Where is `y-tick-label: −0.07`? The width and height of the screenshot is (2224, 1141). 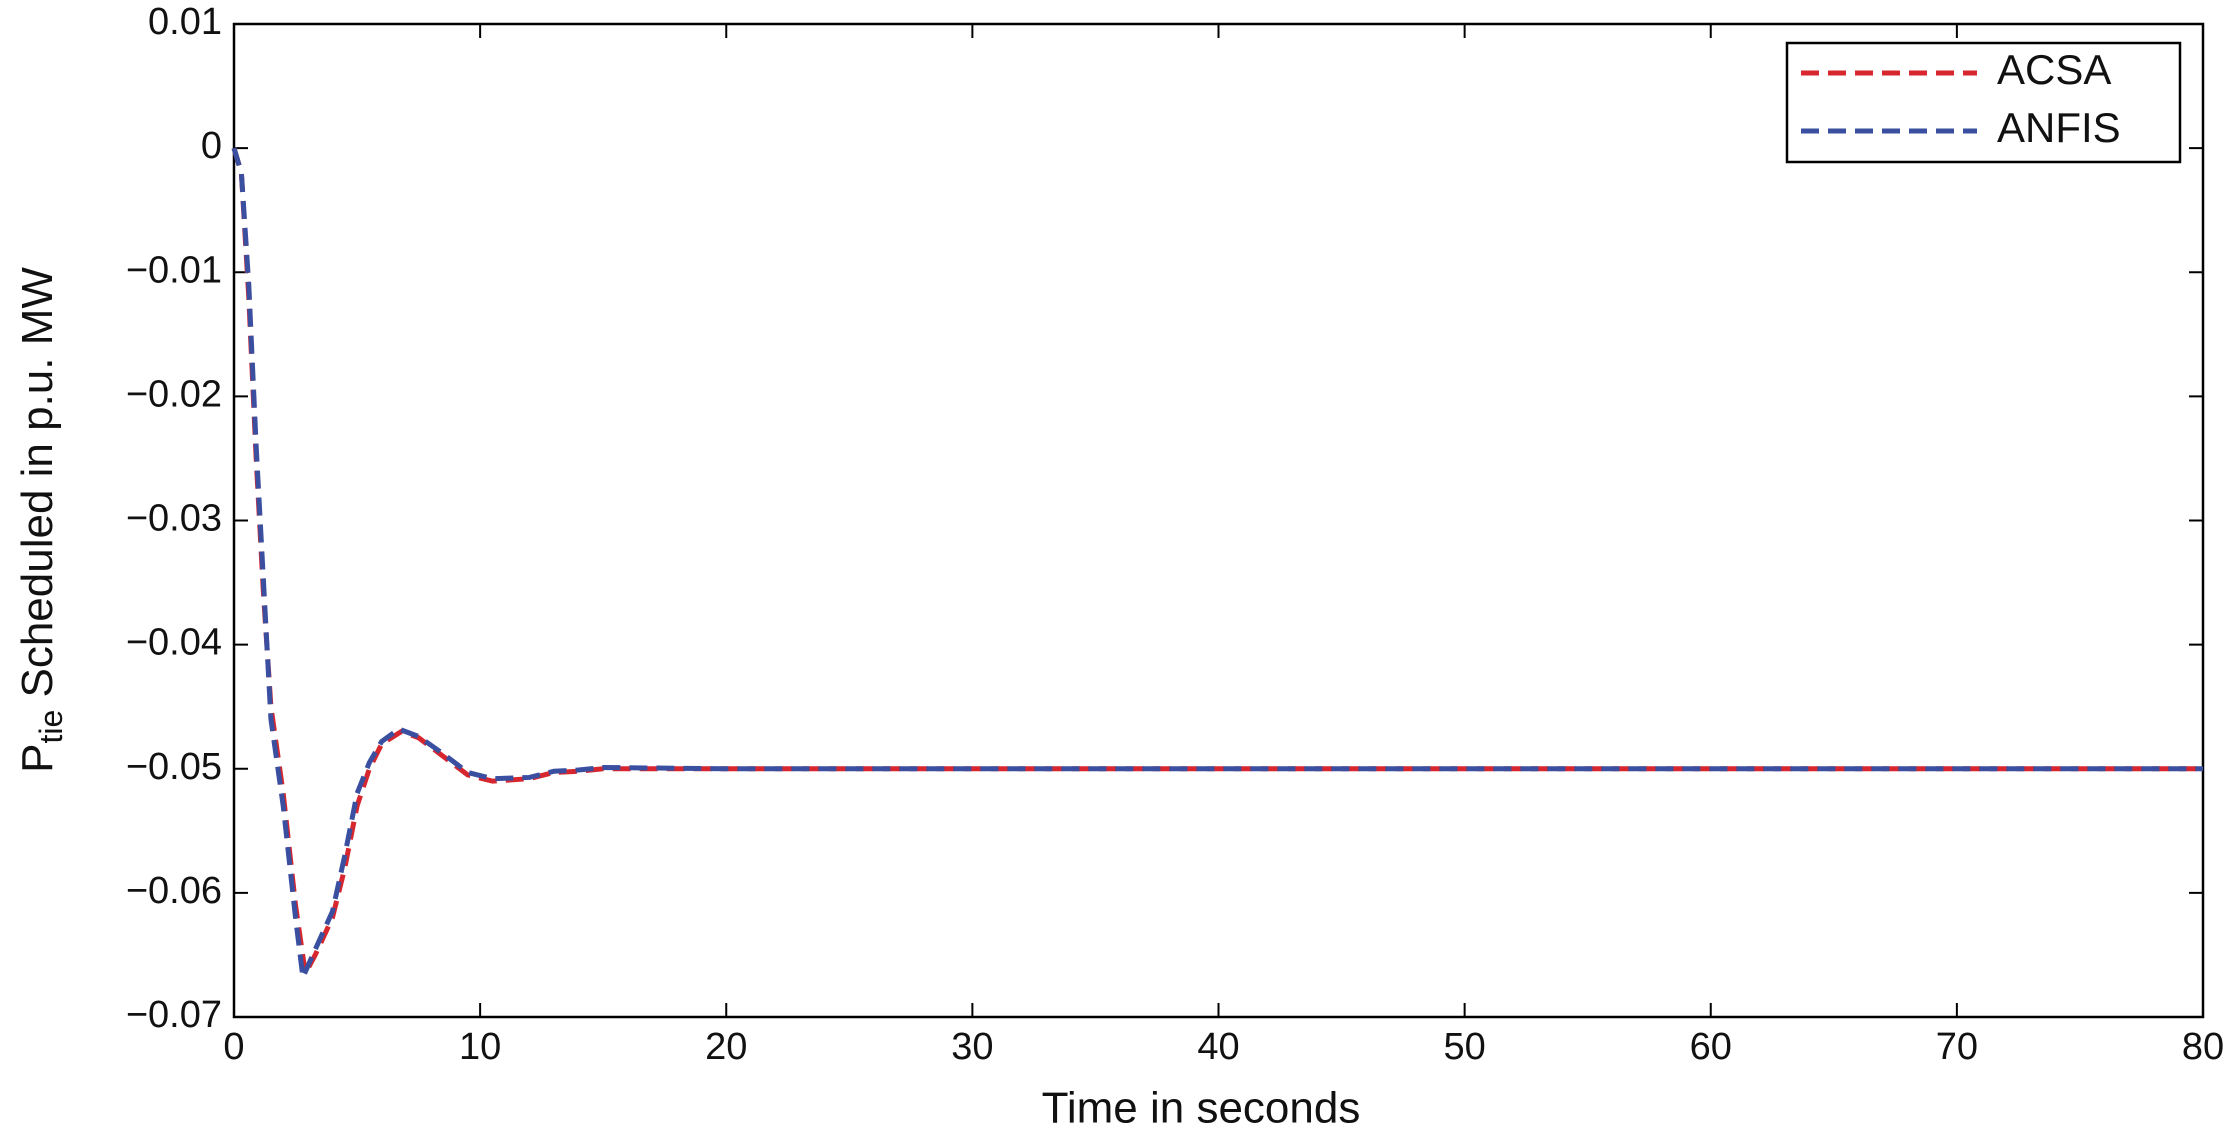
y-tick-label: −0.07 is located at coordinates (174, 1015).